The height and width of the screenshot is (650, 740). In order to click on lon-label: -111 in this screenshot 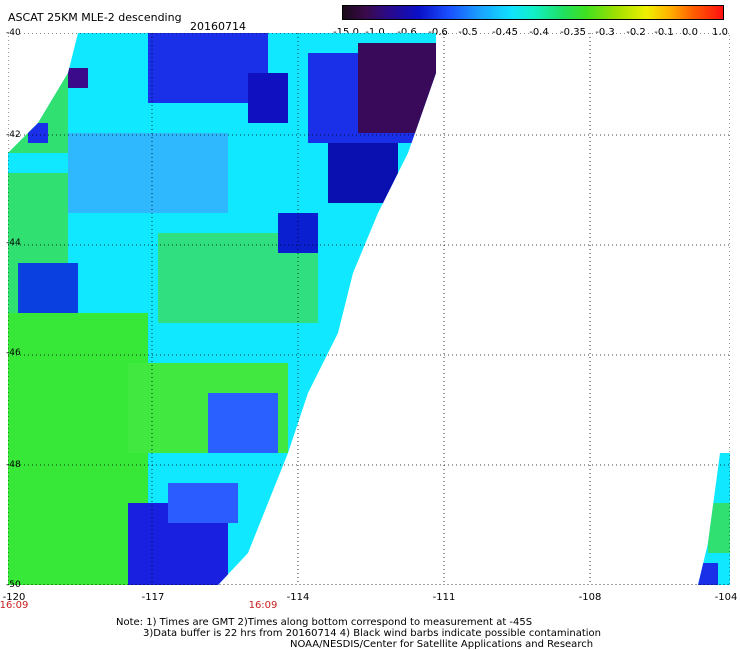, I will do `click(444, 597)`.